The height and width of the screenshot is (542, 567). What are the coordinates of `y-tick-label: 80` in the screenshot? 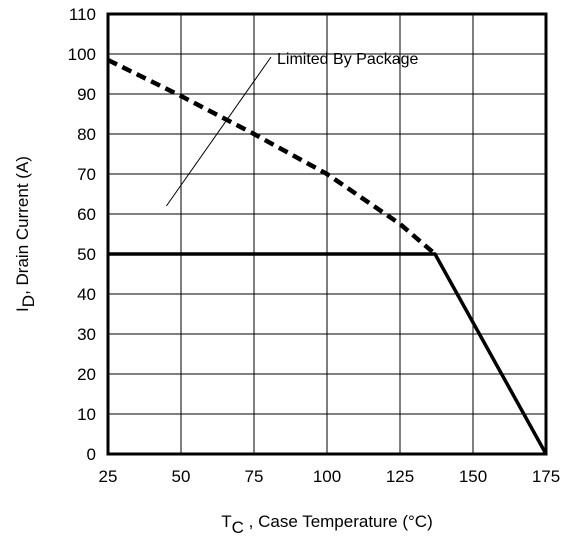 It's located at (86, 134).